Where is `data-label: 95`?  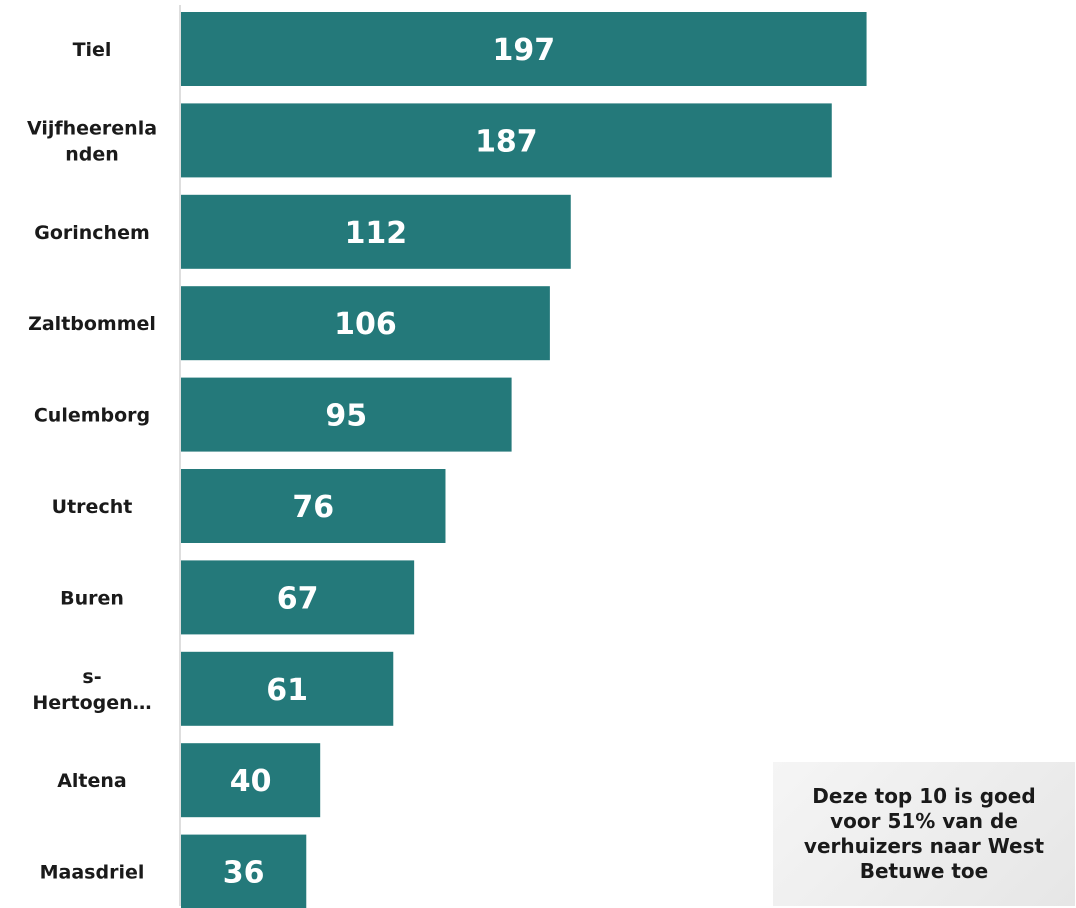
data-label: 95 is located at coordinates (346, 416).